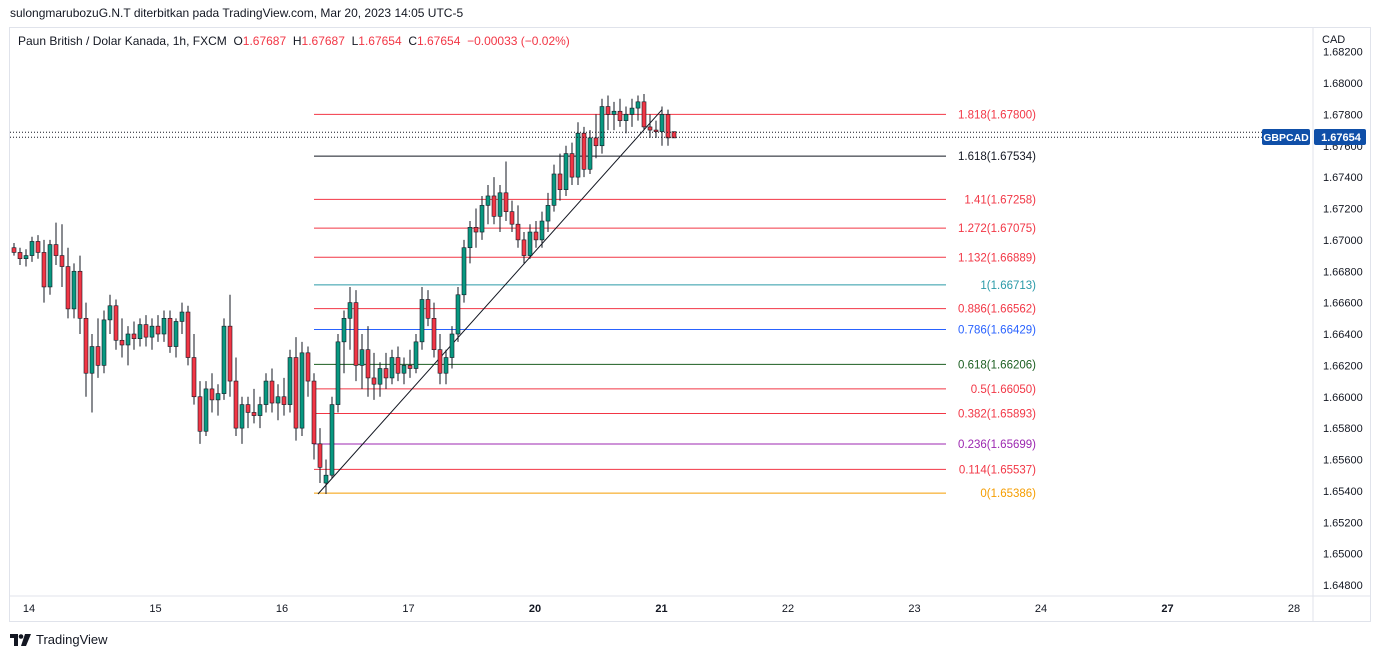  Describe the element at coordinates (1167, 609) in the screenshot. I see `time-tick-label: 27` at that location.